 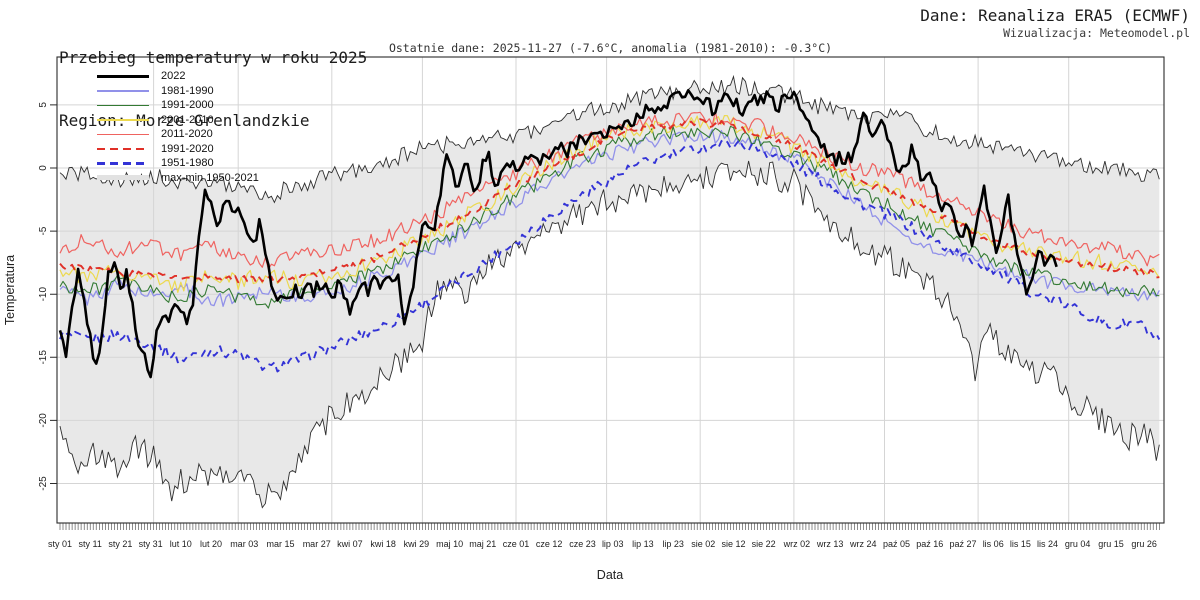 What do you see at coordinates (187, 119) in the screenshot?
I see `legend-label: 2001-2010` at bounding box center [187, 119].